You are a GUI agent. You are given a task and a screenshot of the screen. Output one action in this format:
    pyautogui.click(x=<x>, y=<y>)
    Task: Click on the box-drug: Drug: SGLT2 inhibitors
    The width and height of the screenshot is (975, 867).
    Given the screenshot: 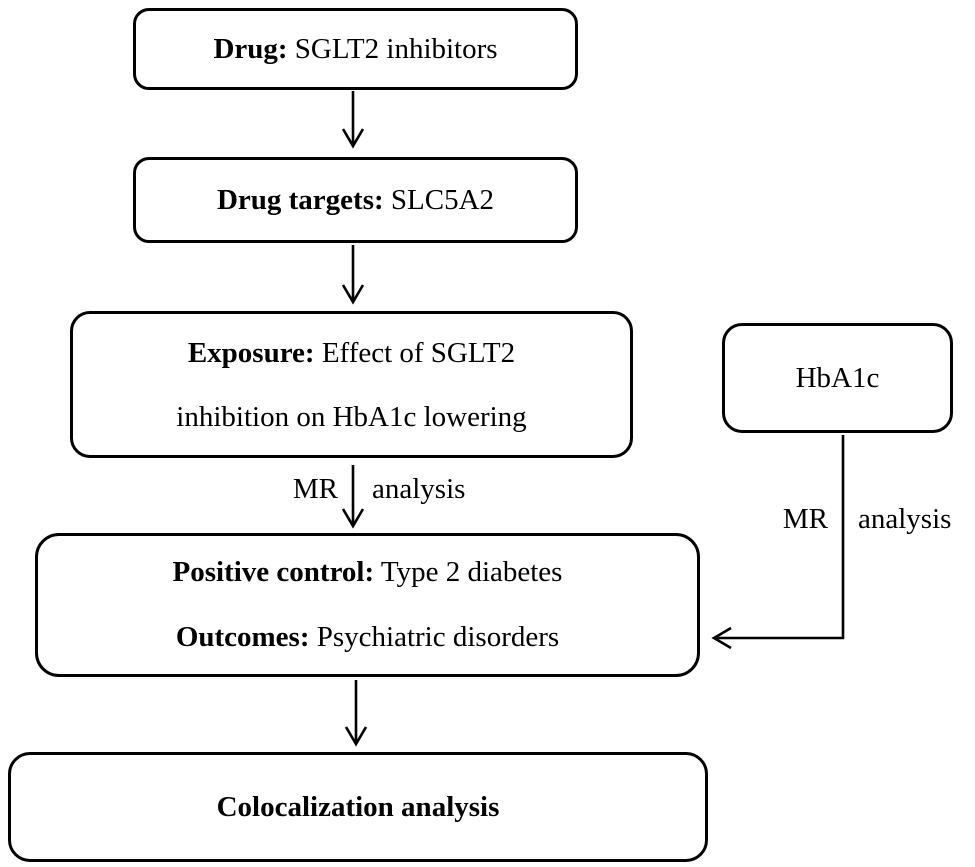 What is the action you would take?
    pyautogui.click(x=355, y=49)
    